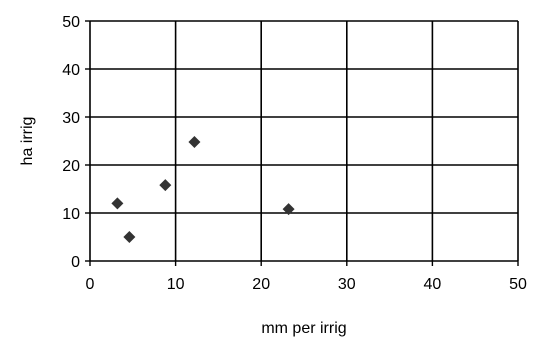  Describe the element at coordinates (261, 284) in the screenshot. I see `x-tick-label: 20` at that location.